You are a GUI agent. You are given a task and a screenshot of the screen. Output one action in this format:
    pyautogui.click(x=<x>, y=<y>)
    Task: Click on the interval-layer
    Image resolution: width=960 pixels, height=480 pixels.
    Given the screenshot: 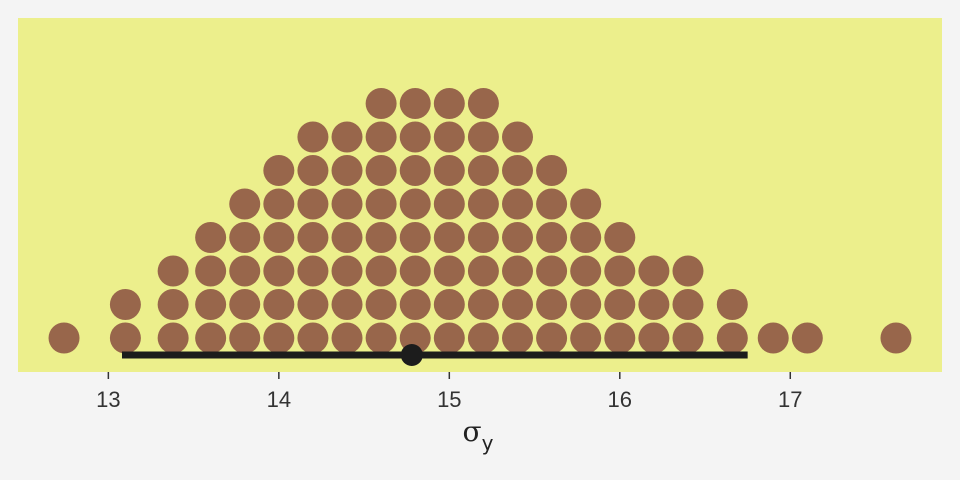 What is the action you would take?
    pyautogui.click(x=434, y=355)
    